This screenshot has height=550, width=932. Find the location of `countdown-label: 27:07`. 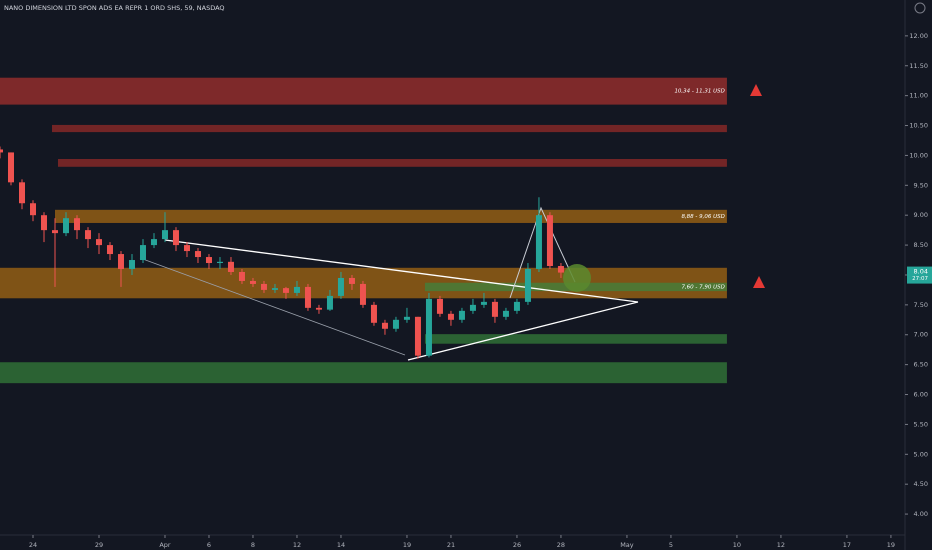

countdown-label: 27:07 is located at coordinates (920, 279).